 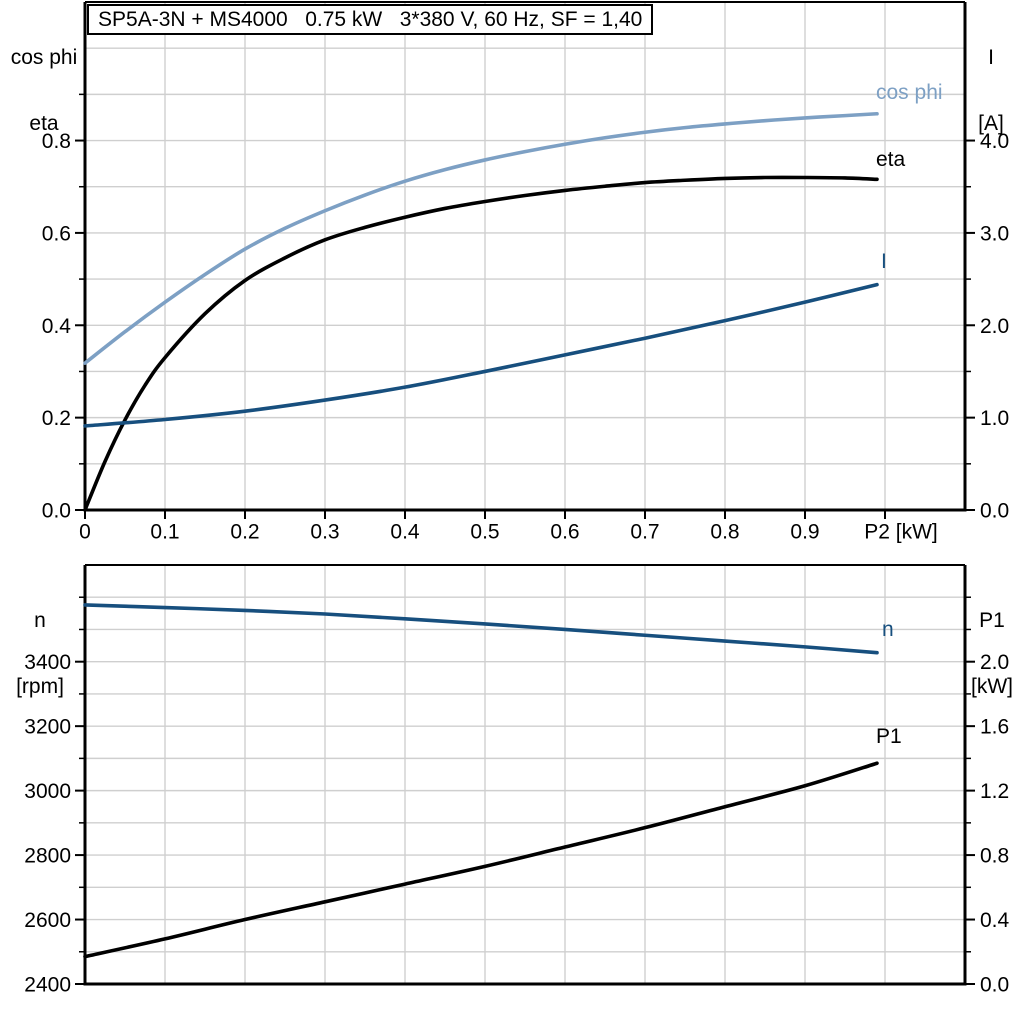 What do you see at coordinates (56, 418) in the screenshot?
I see `left-tick-label: 0.2` at bounding box center [56, 418].